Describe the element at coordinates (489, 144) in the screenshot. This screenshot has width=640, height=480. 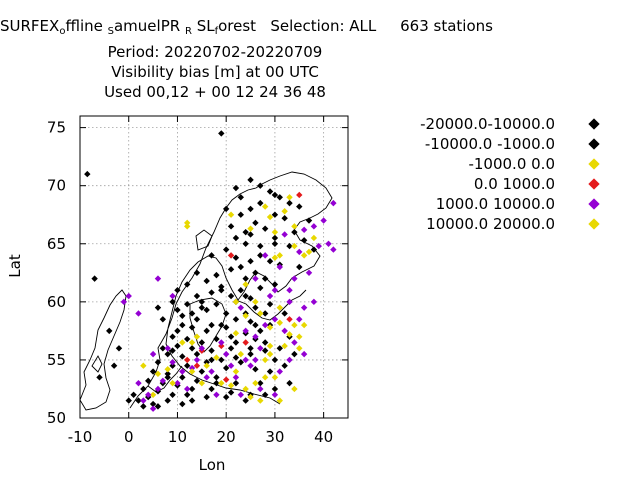
I see `legend-label: -10000.0 -1000.0` at that location.